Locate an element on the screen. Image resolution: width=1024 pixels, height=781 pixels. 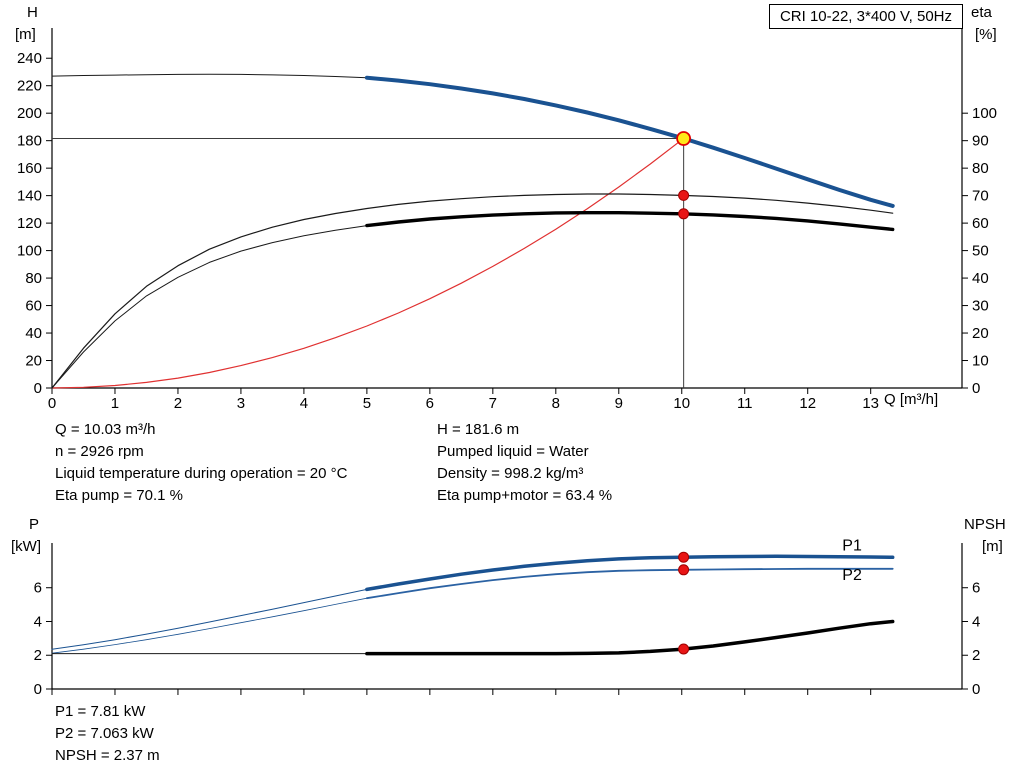
y-right-tick-label: 80 is located at coordinates (980, 168).